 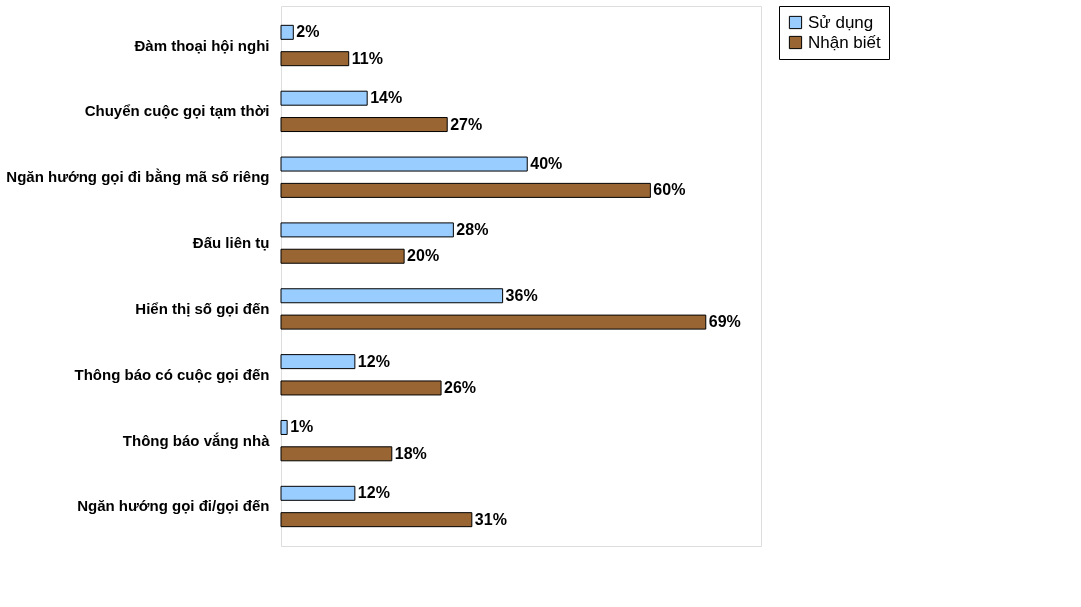 What do you see at coordinates (841, 22) in the screenshot?
I see `legend-label: Sử dụng` at bounding box center [841, 22].